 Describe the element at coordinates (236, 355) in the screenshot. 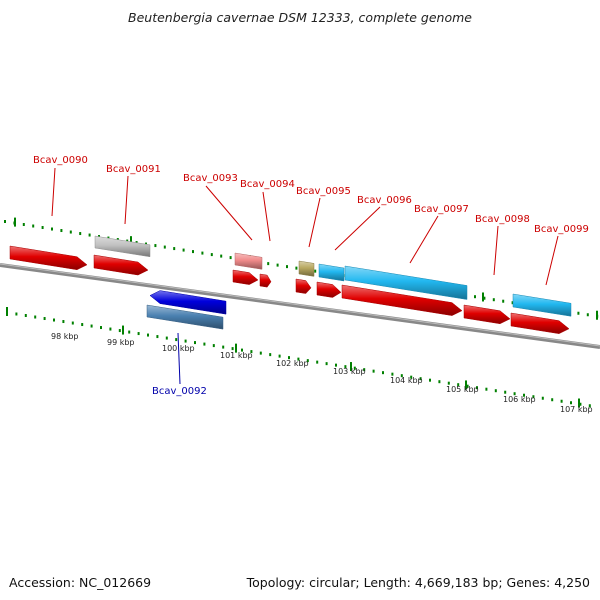

I see `tick-label: 101 kbp` at that location.